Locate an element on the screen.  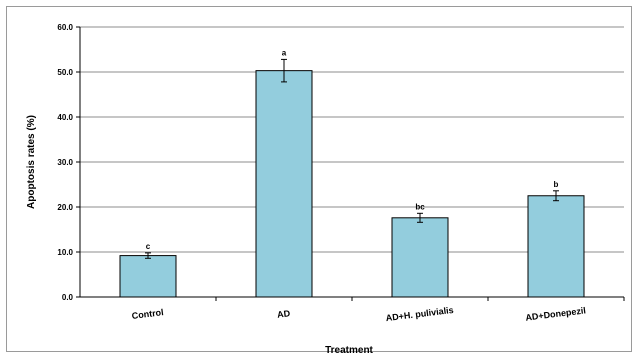
y-tick-label: 60.0 is located at coordinates (65, 27).